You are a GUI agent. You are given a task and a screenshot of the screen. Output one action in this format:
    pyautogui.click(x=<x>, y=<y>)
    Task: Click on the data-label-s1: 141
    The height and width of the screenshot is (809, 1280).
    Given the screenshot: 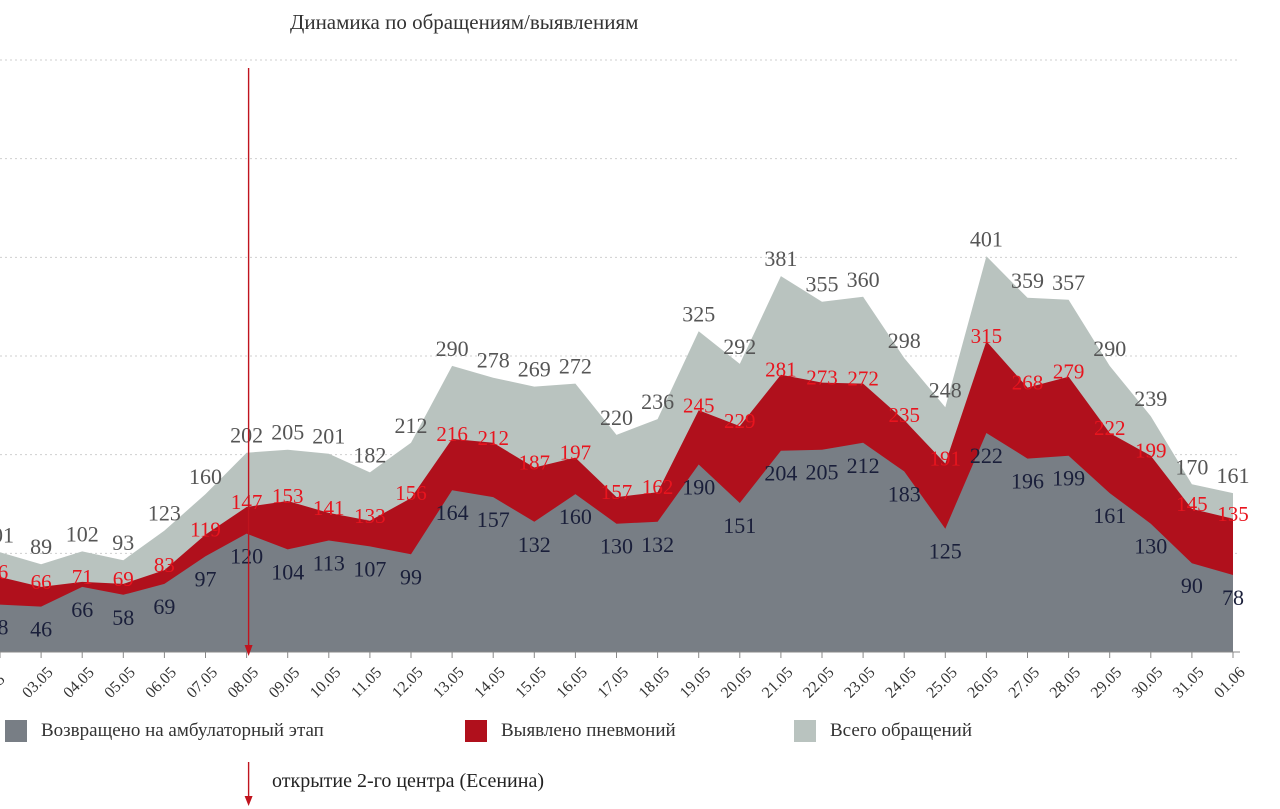 What is the action you would take?
    pyautogui.click(x=329, y=508)
    